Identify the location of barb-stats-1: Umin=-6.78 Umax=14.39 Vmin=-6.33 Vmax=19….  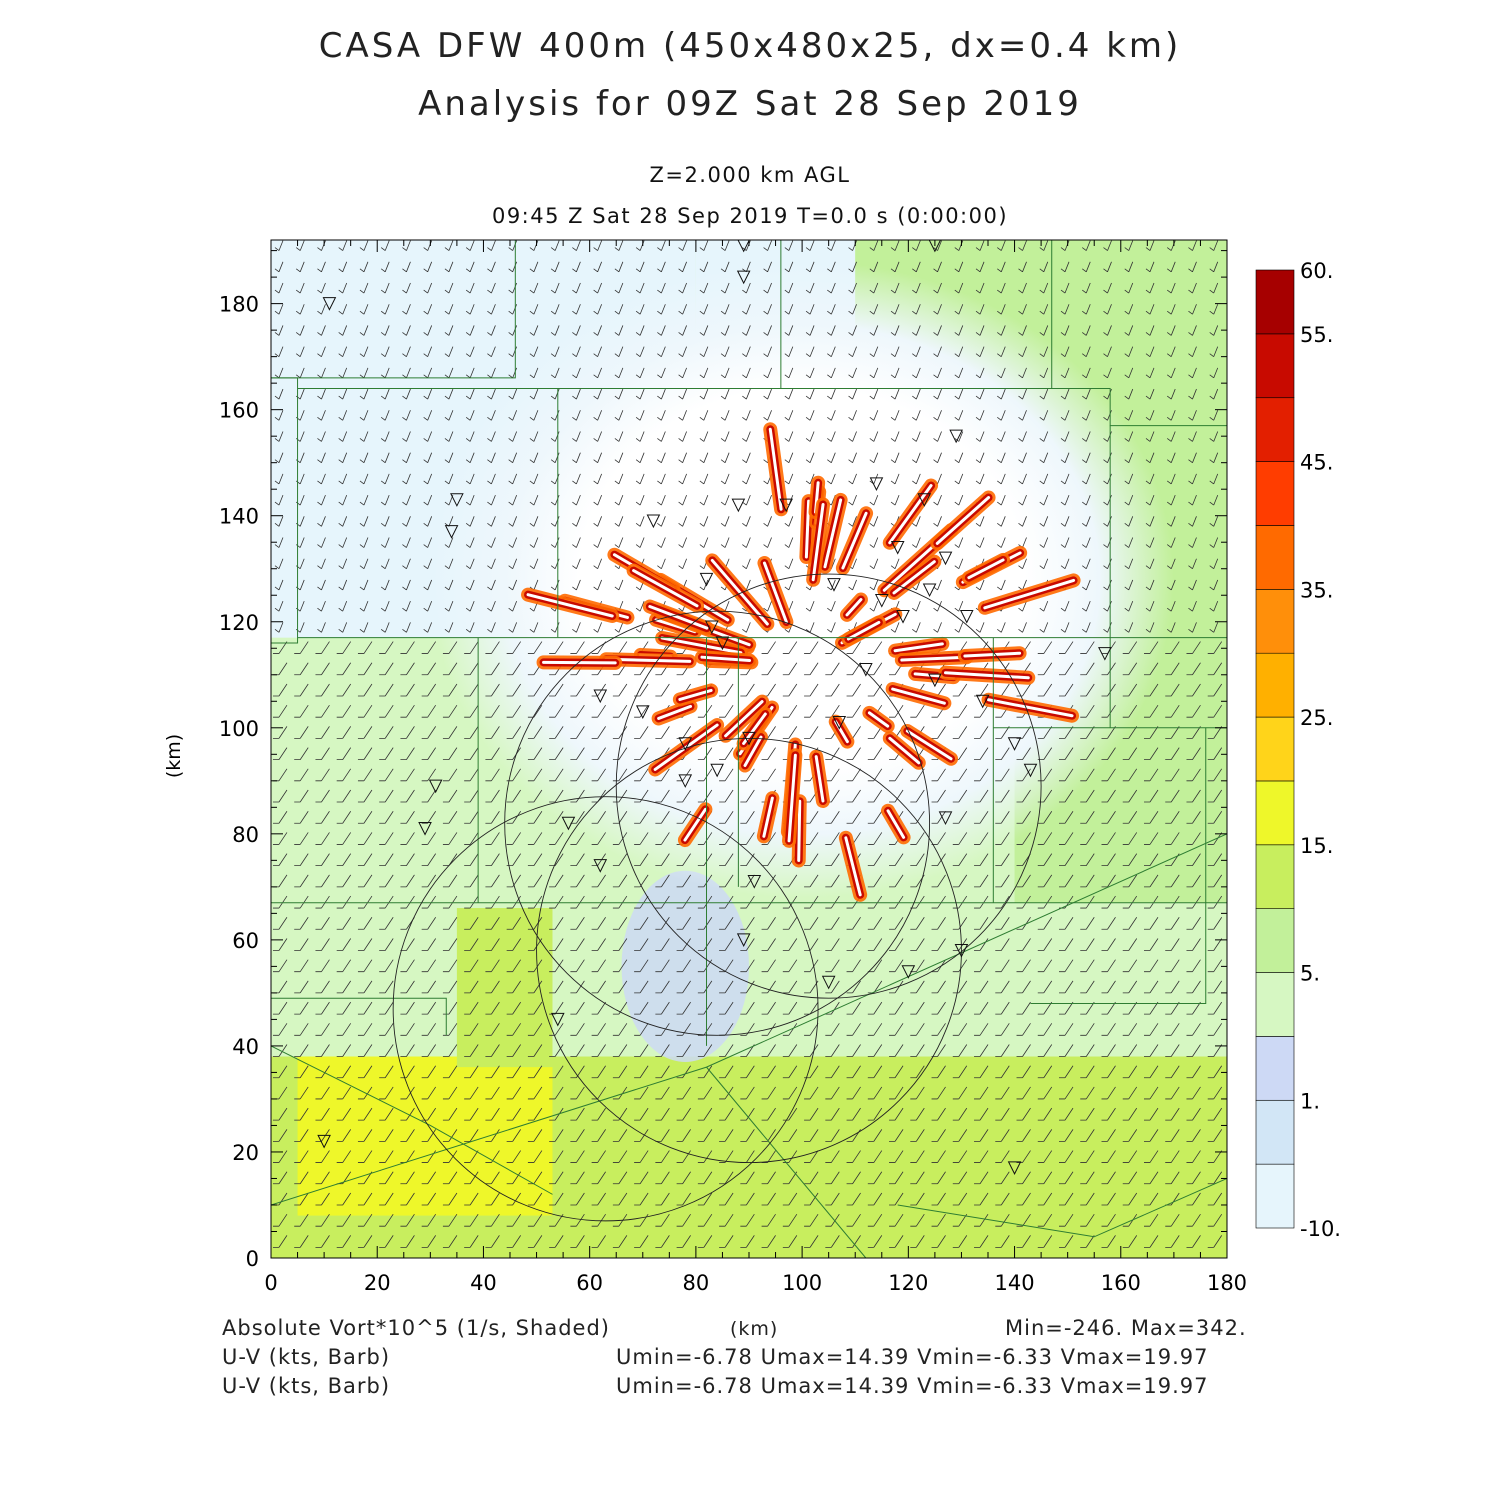
(912, 1357).